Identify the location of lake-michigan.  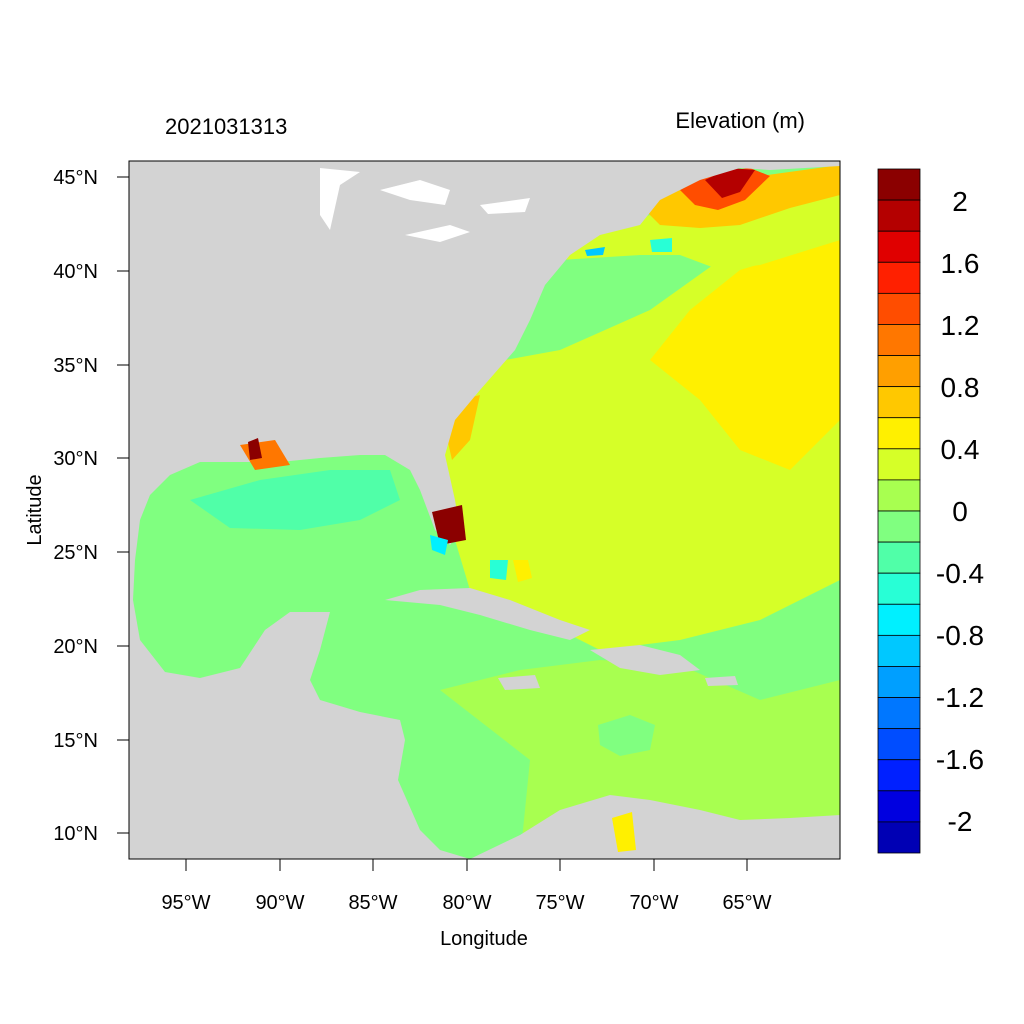
(340, 199).